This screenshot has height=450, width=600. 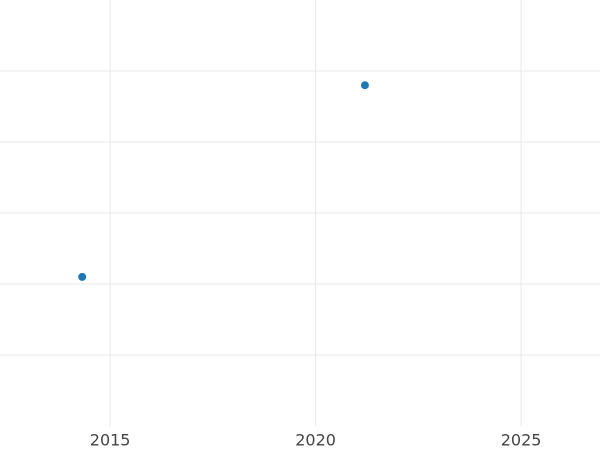 I want to click on x-tick-label: 2015, so click(x=110, y=440).